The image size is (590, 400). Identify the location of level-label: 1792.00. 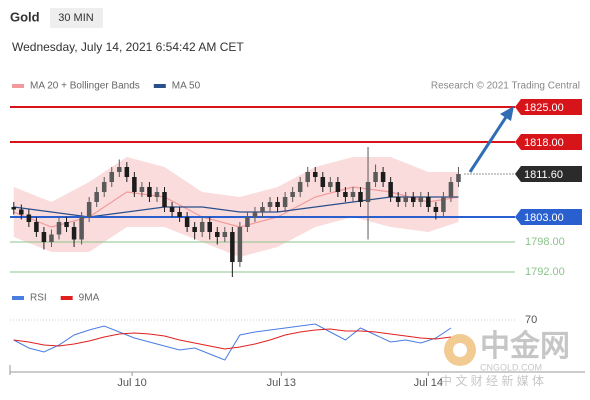
(545, 272).